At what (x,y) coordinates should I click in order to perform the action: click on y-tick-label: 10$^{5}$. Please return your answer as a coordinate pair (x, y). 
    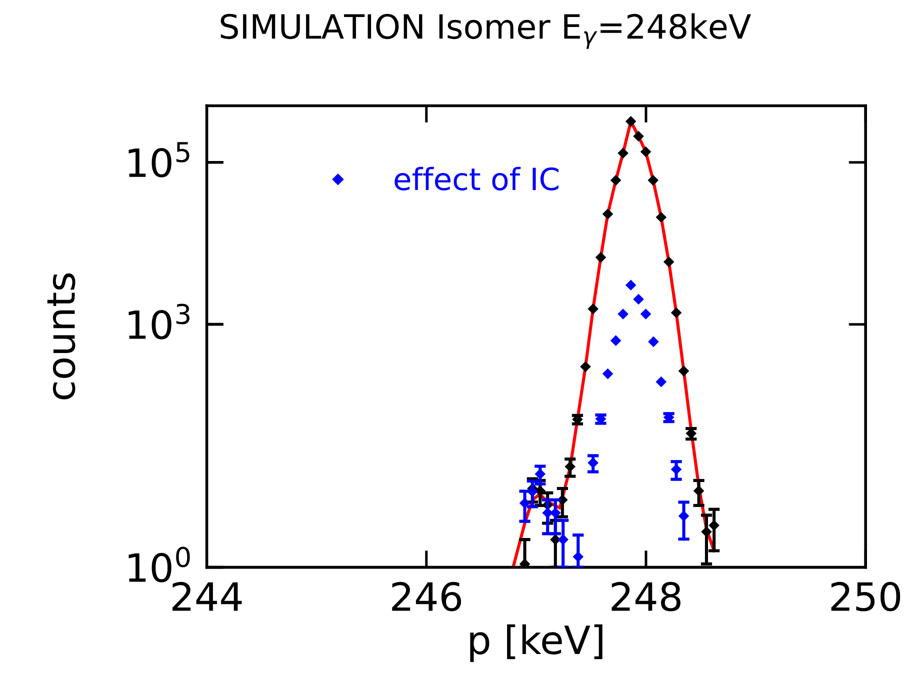
    Looking at the image, I should click on (159, 160).